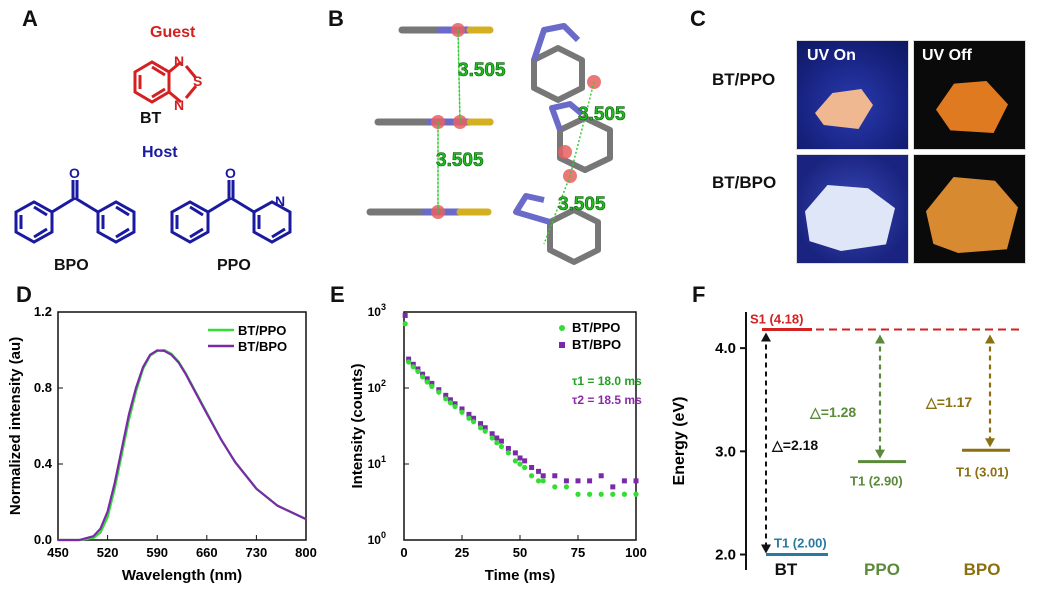 Image resolution: width=1042 pixels, height=605 pixels. What do you see at coordinates (377, 386) in the screenshot?
I see `y-tick-label: 10²` at bounding box center [377, 386].